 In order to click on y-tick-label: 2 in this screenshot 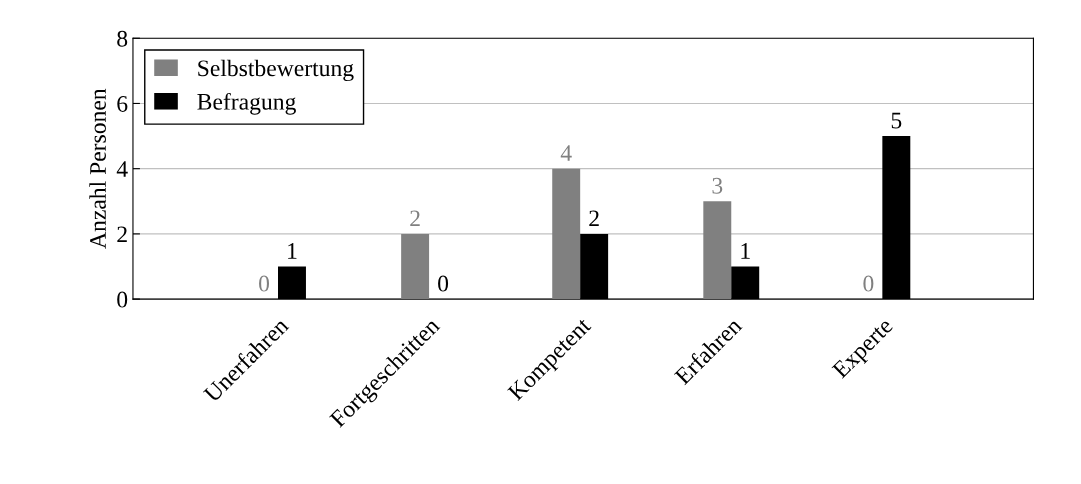, I will do `click(122, 234)`.